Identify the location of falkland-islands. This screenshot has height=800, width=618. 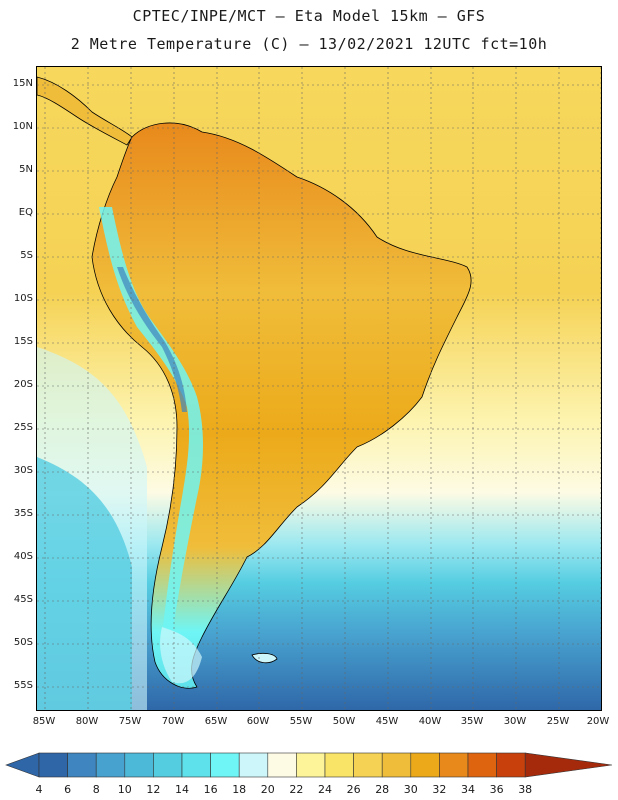
(264, 658).